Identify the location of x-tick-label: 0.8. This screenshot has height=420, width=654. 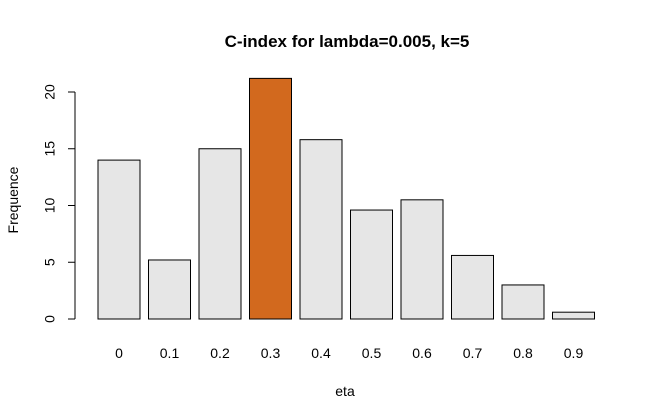
(523, 353).